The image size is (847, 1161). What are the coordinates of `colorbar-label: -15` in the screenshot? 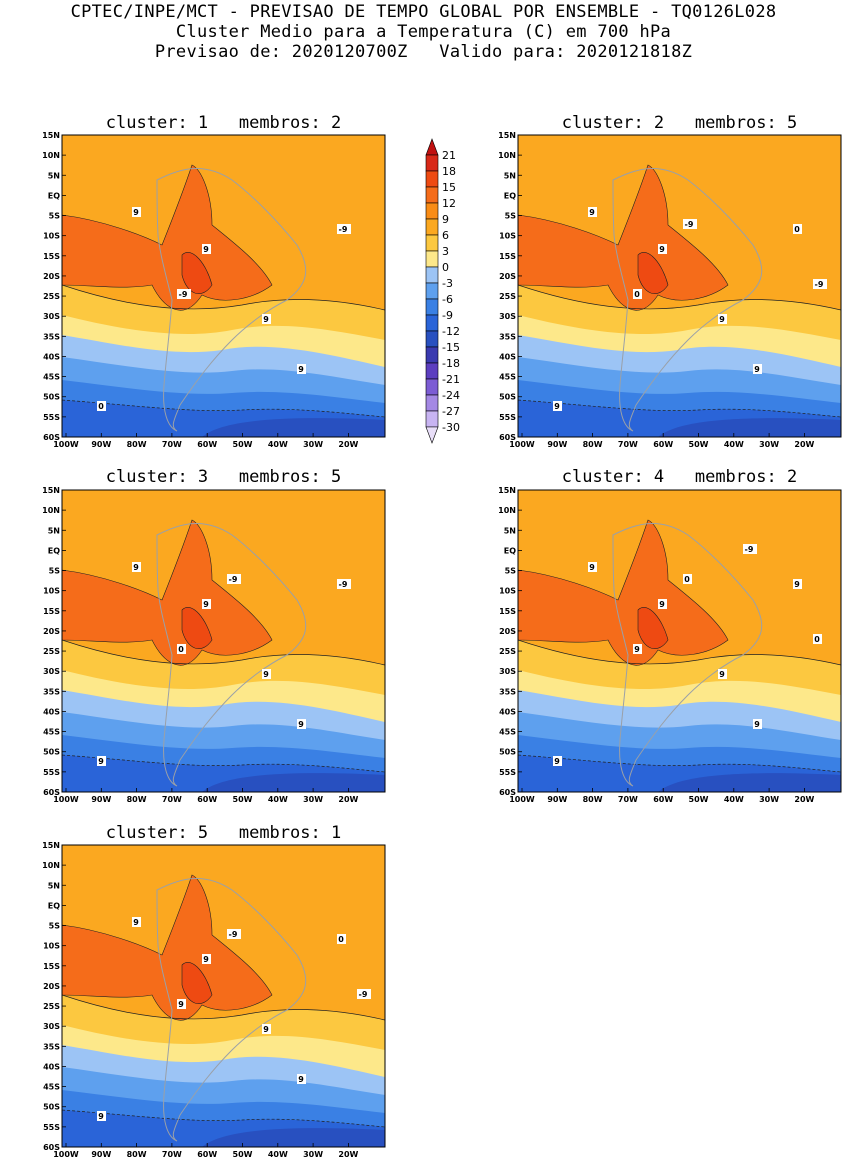 It's located at (451, 347).